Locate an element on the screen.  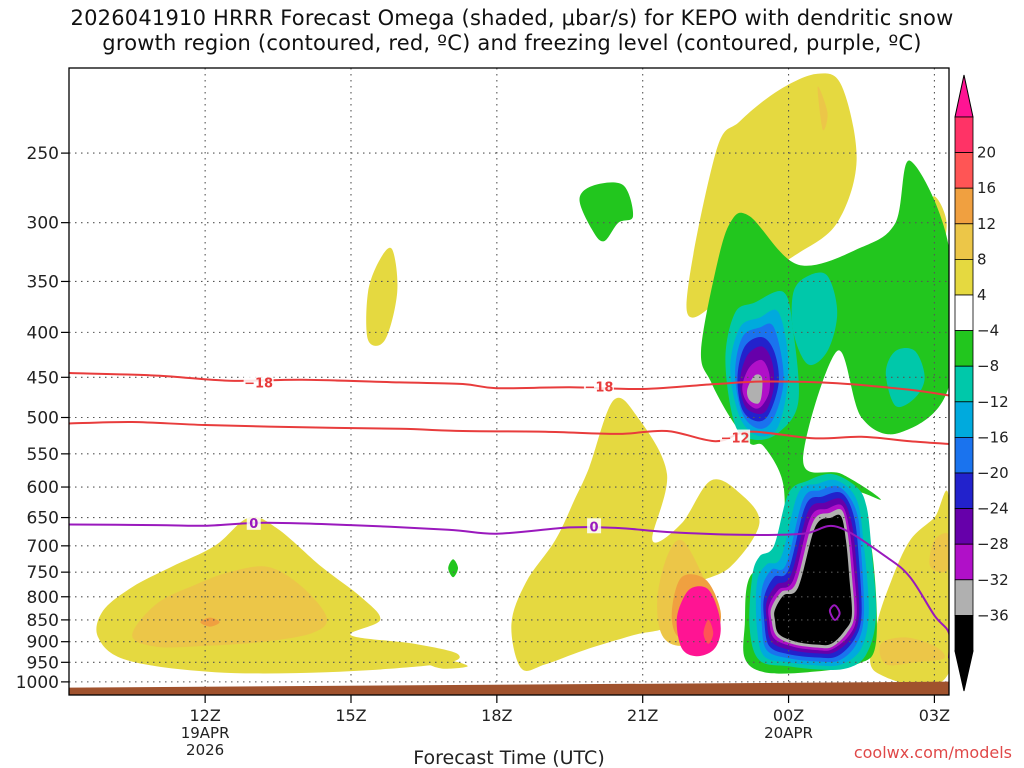
contour-dendritic-top is located at coordinates (509, 384).